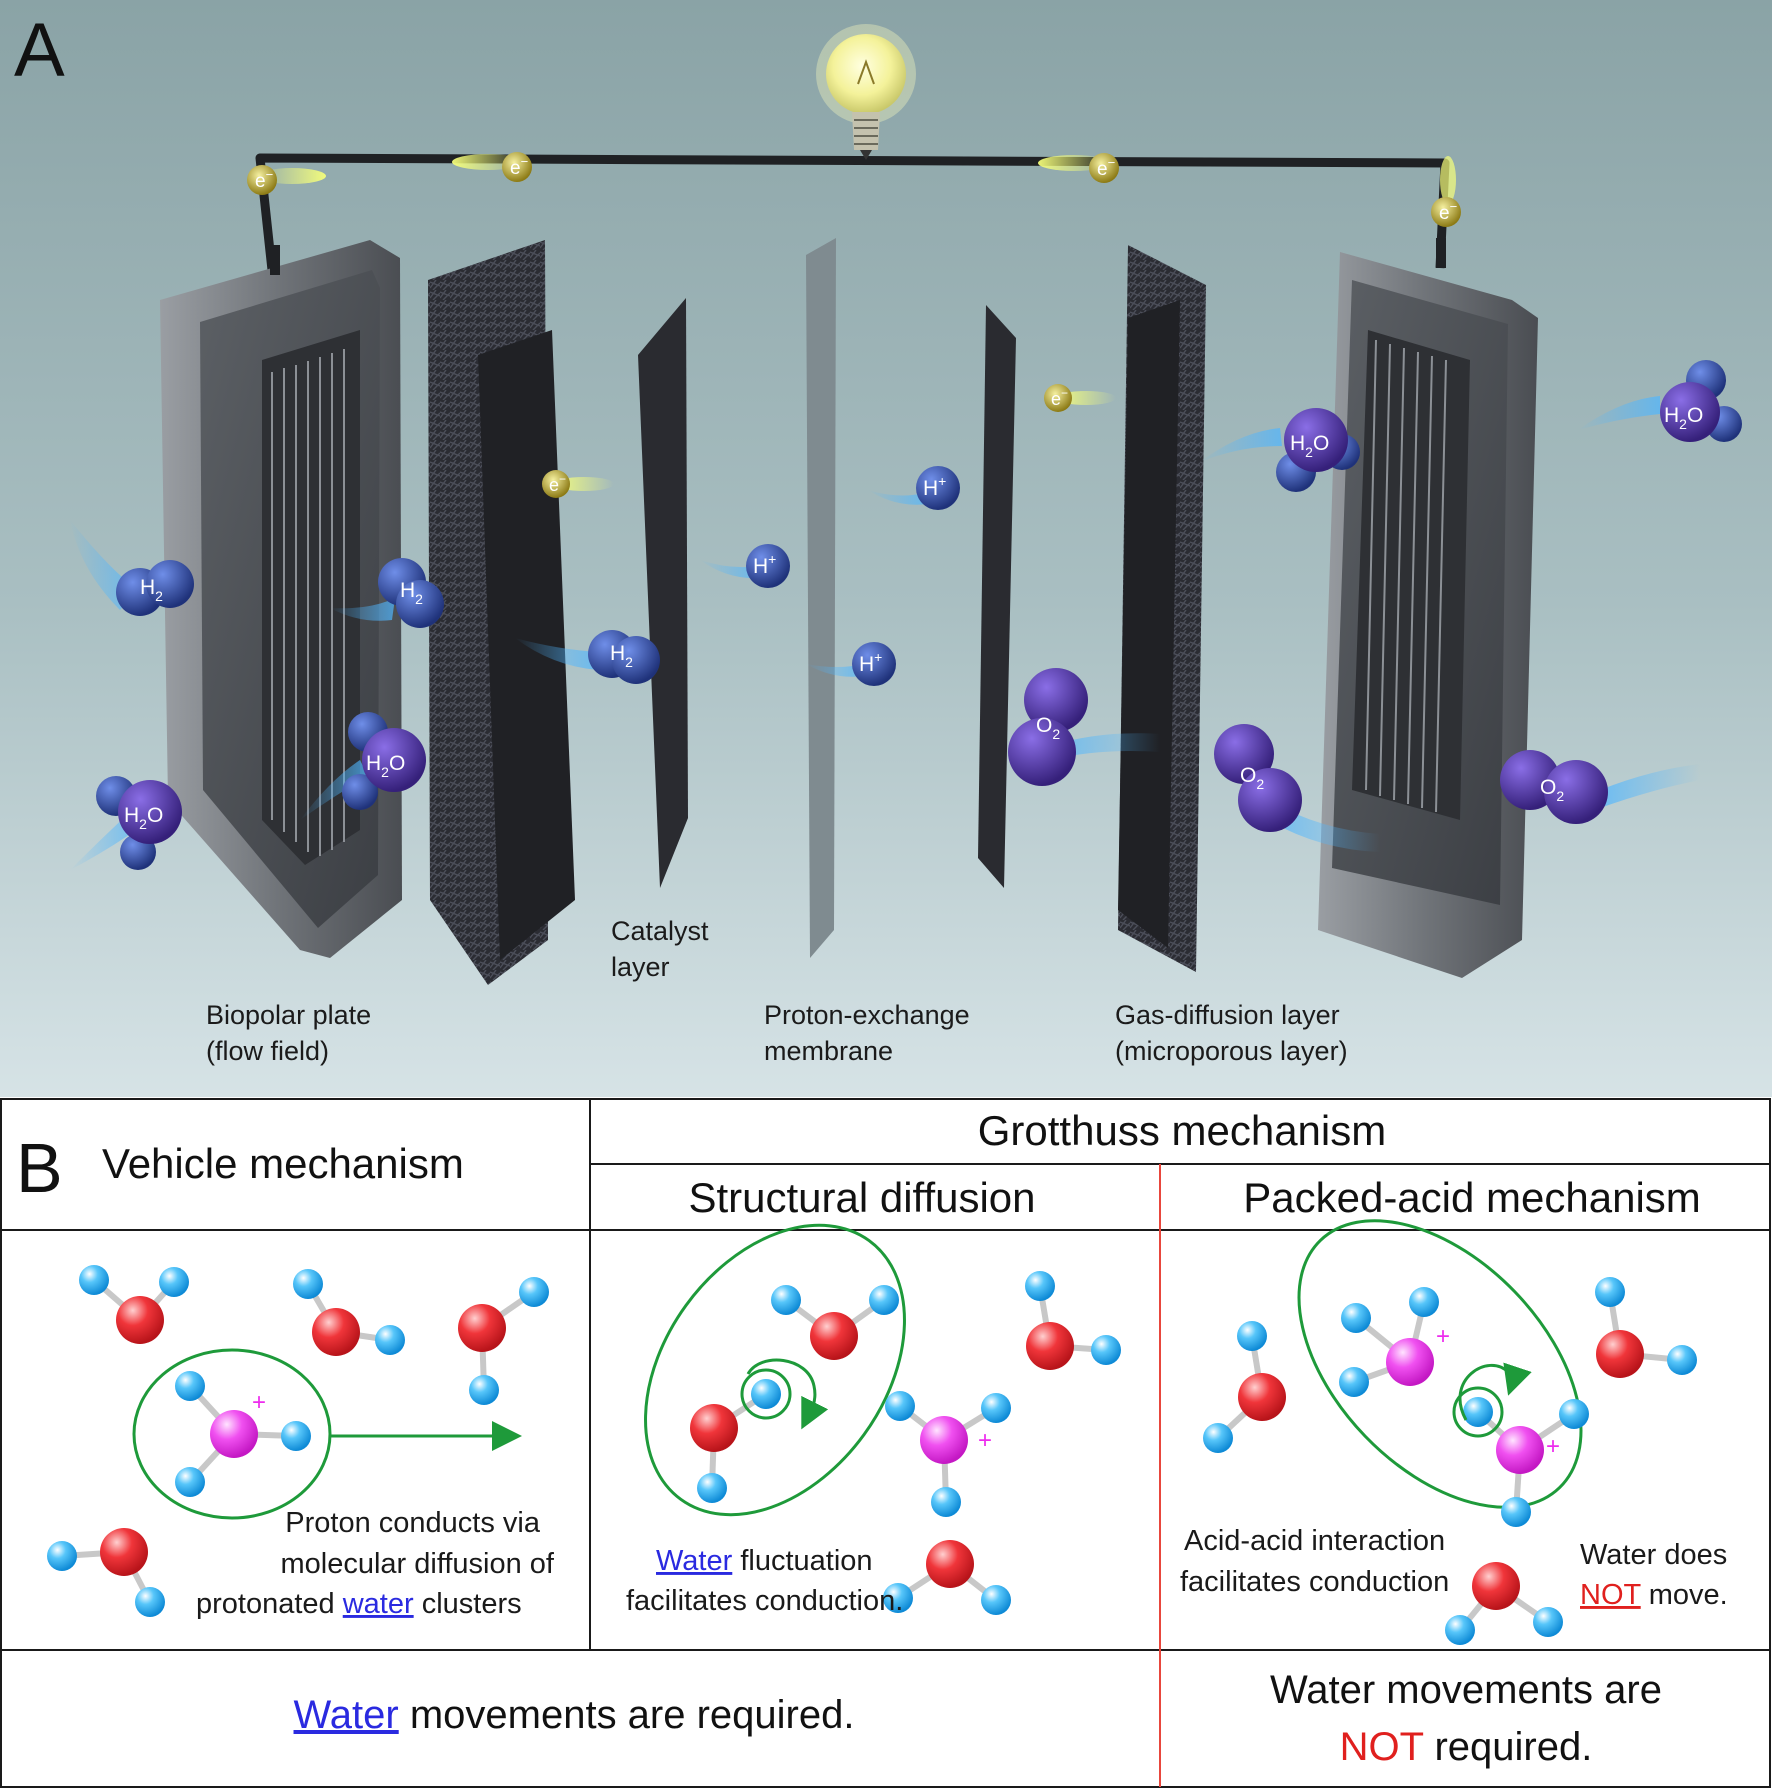 The width and height of the screenshot is (1772, 1789). I want to click on packed-caption-right1: Water does, so click(1653, 1555).